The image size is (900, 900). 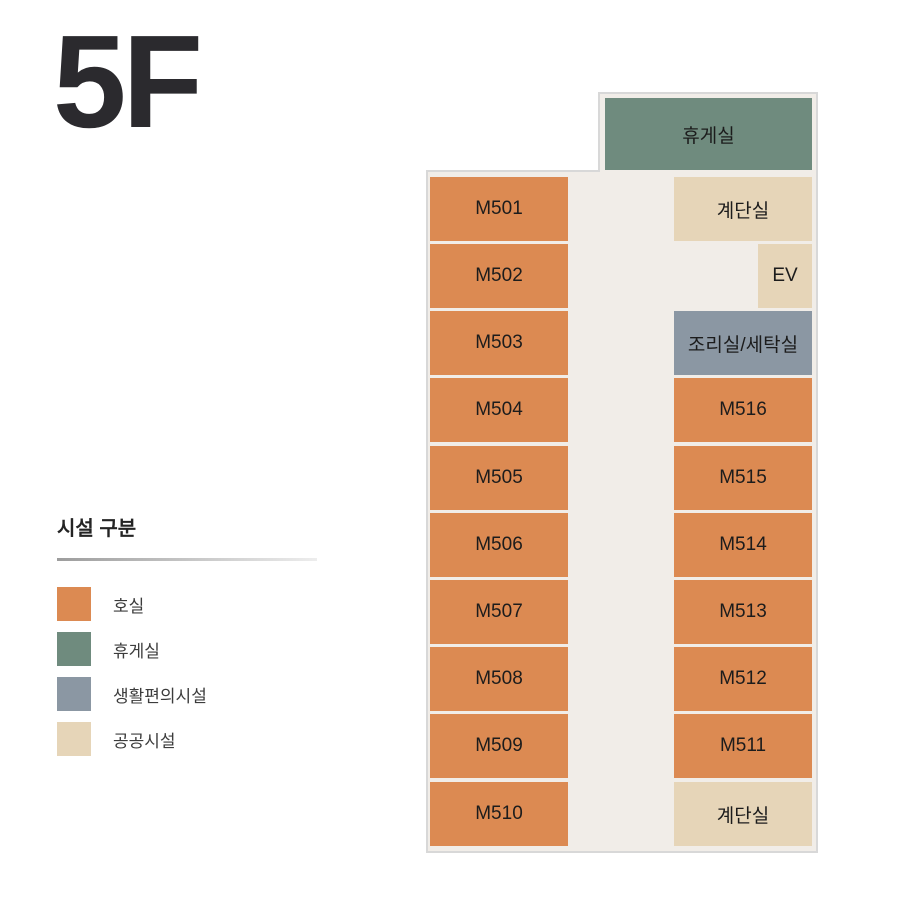 I want to click on room-m506: M506, so click(x=499, y=545).